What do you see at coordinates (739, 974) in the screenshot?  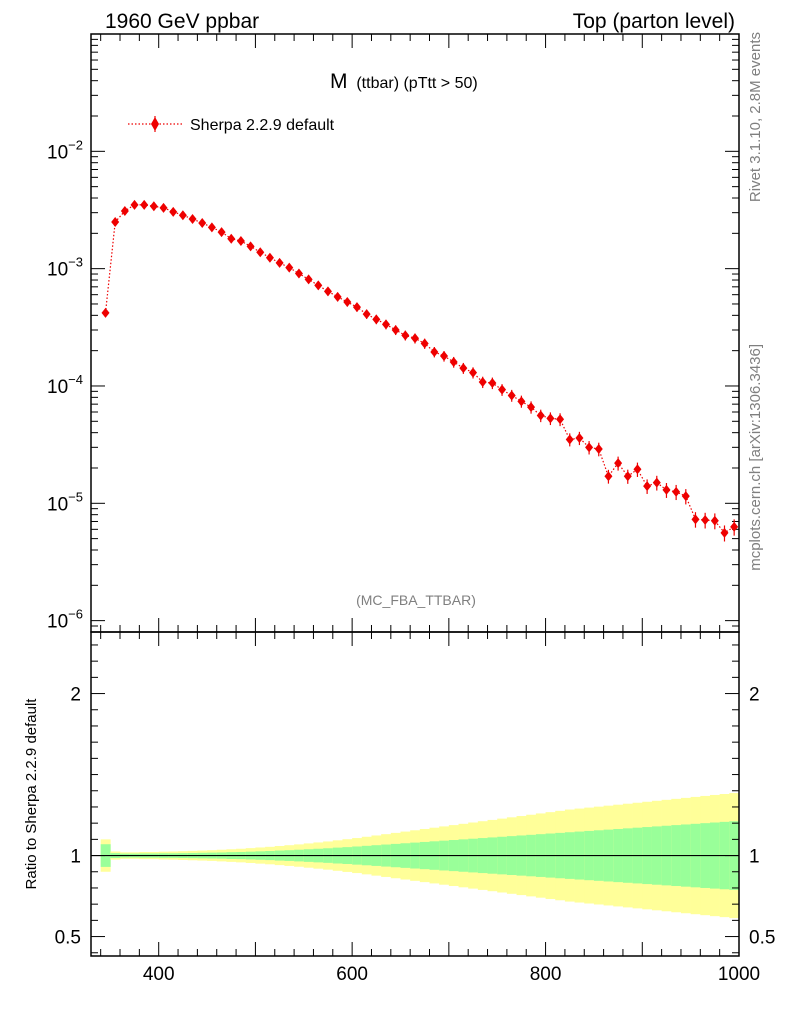 I see `x-tick-label: 1000` at bounding box center [739, 974].